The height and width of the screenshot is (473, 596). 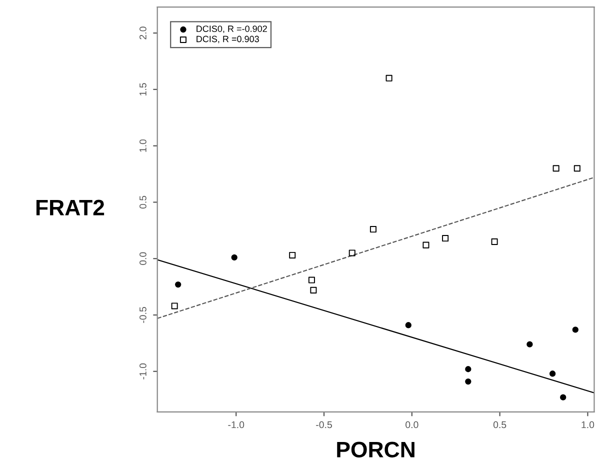 I want to click on x-tick-label: 0.5, so click(x=499, y=424).